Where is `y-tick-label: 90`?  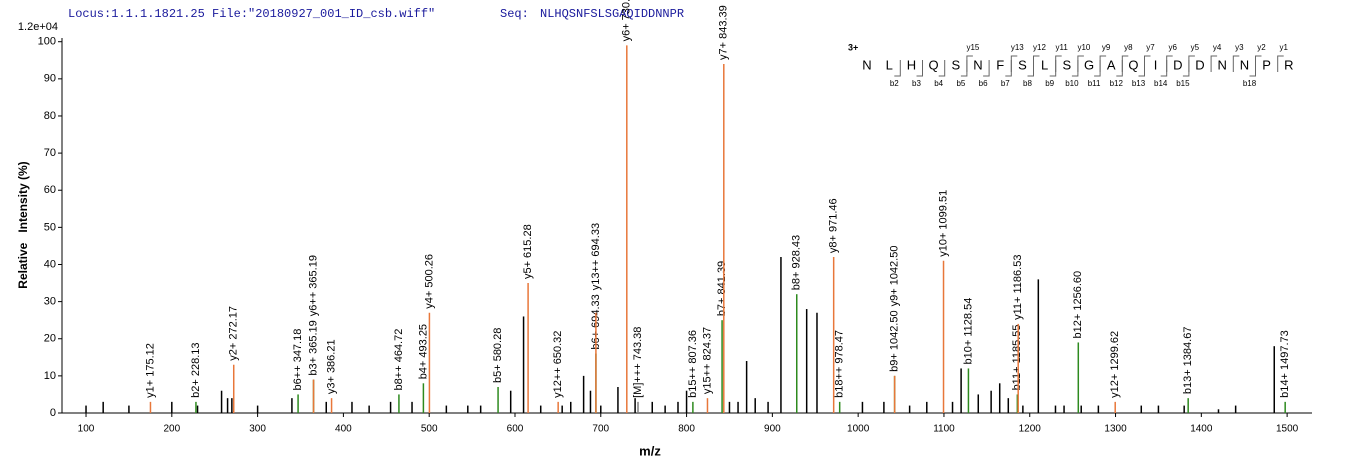 y-tick-label: 90 is located at coordinates (50, 79).